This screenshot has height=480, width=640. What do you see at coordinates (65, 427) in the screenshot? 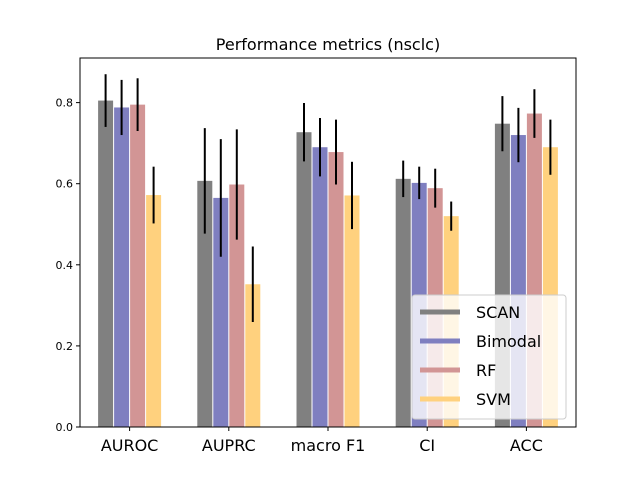
I see `y-tick-label: 0.0` at bounding box center [65, 427].